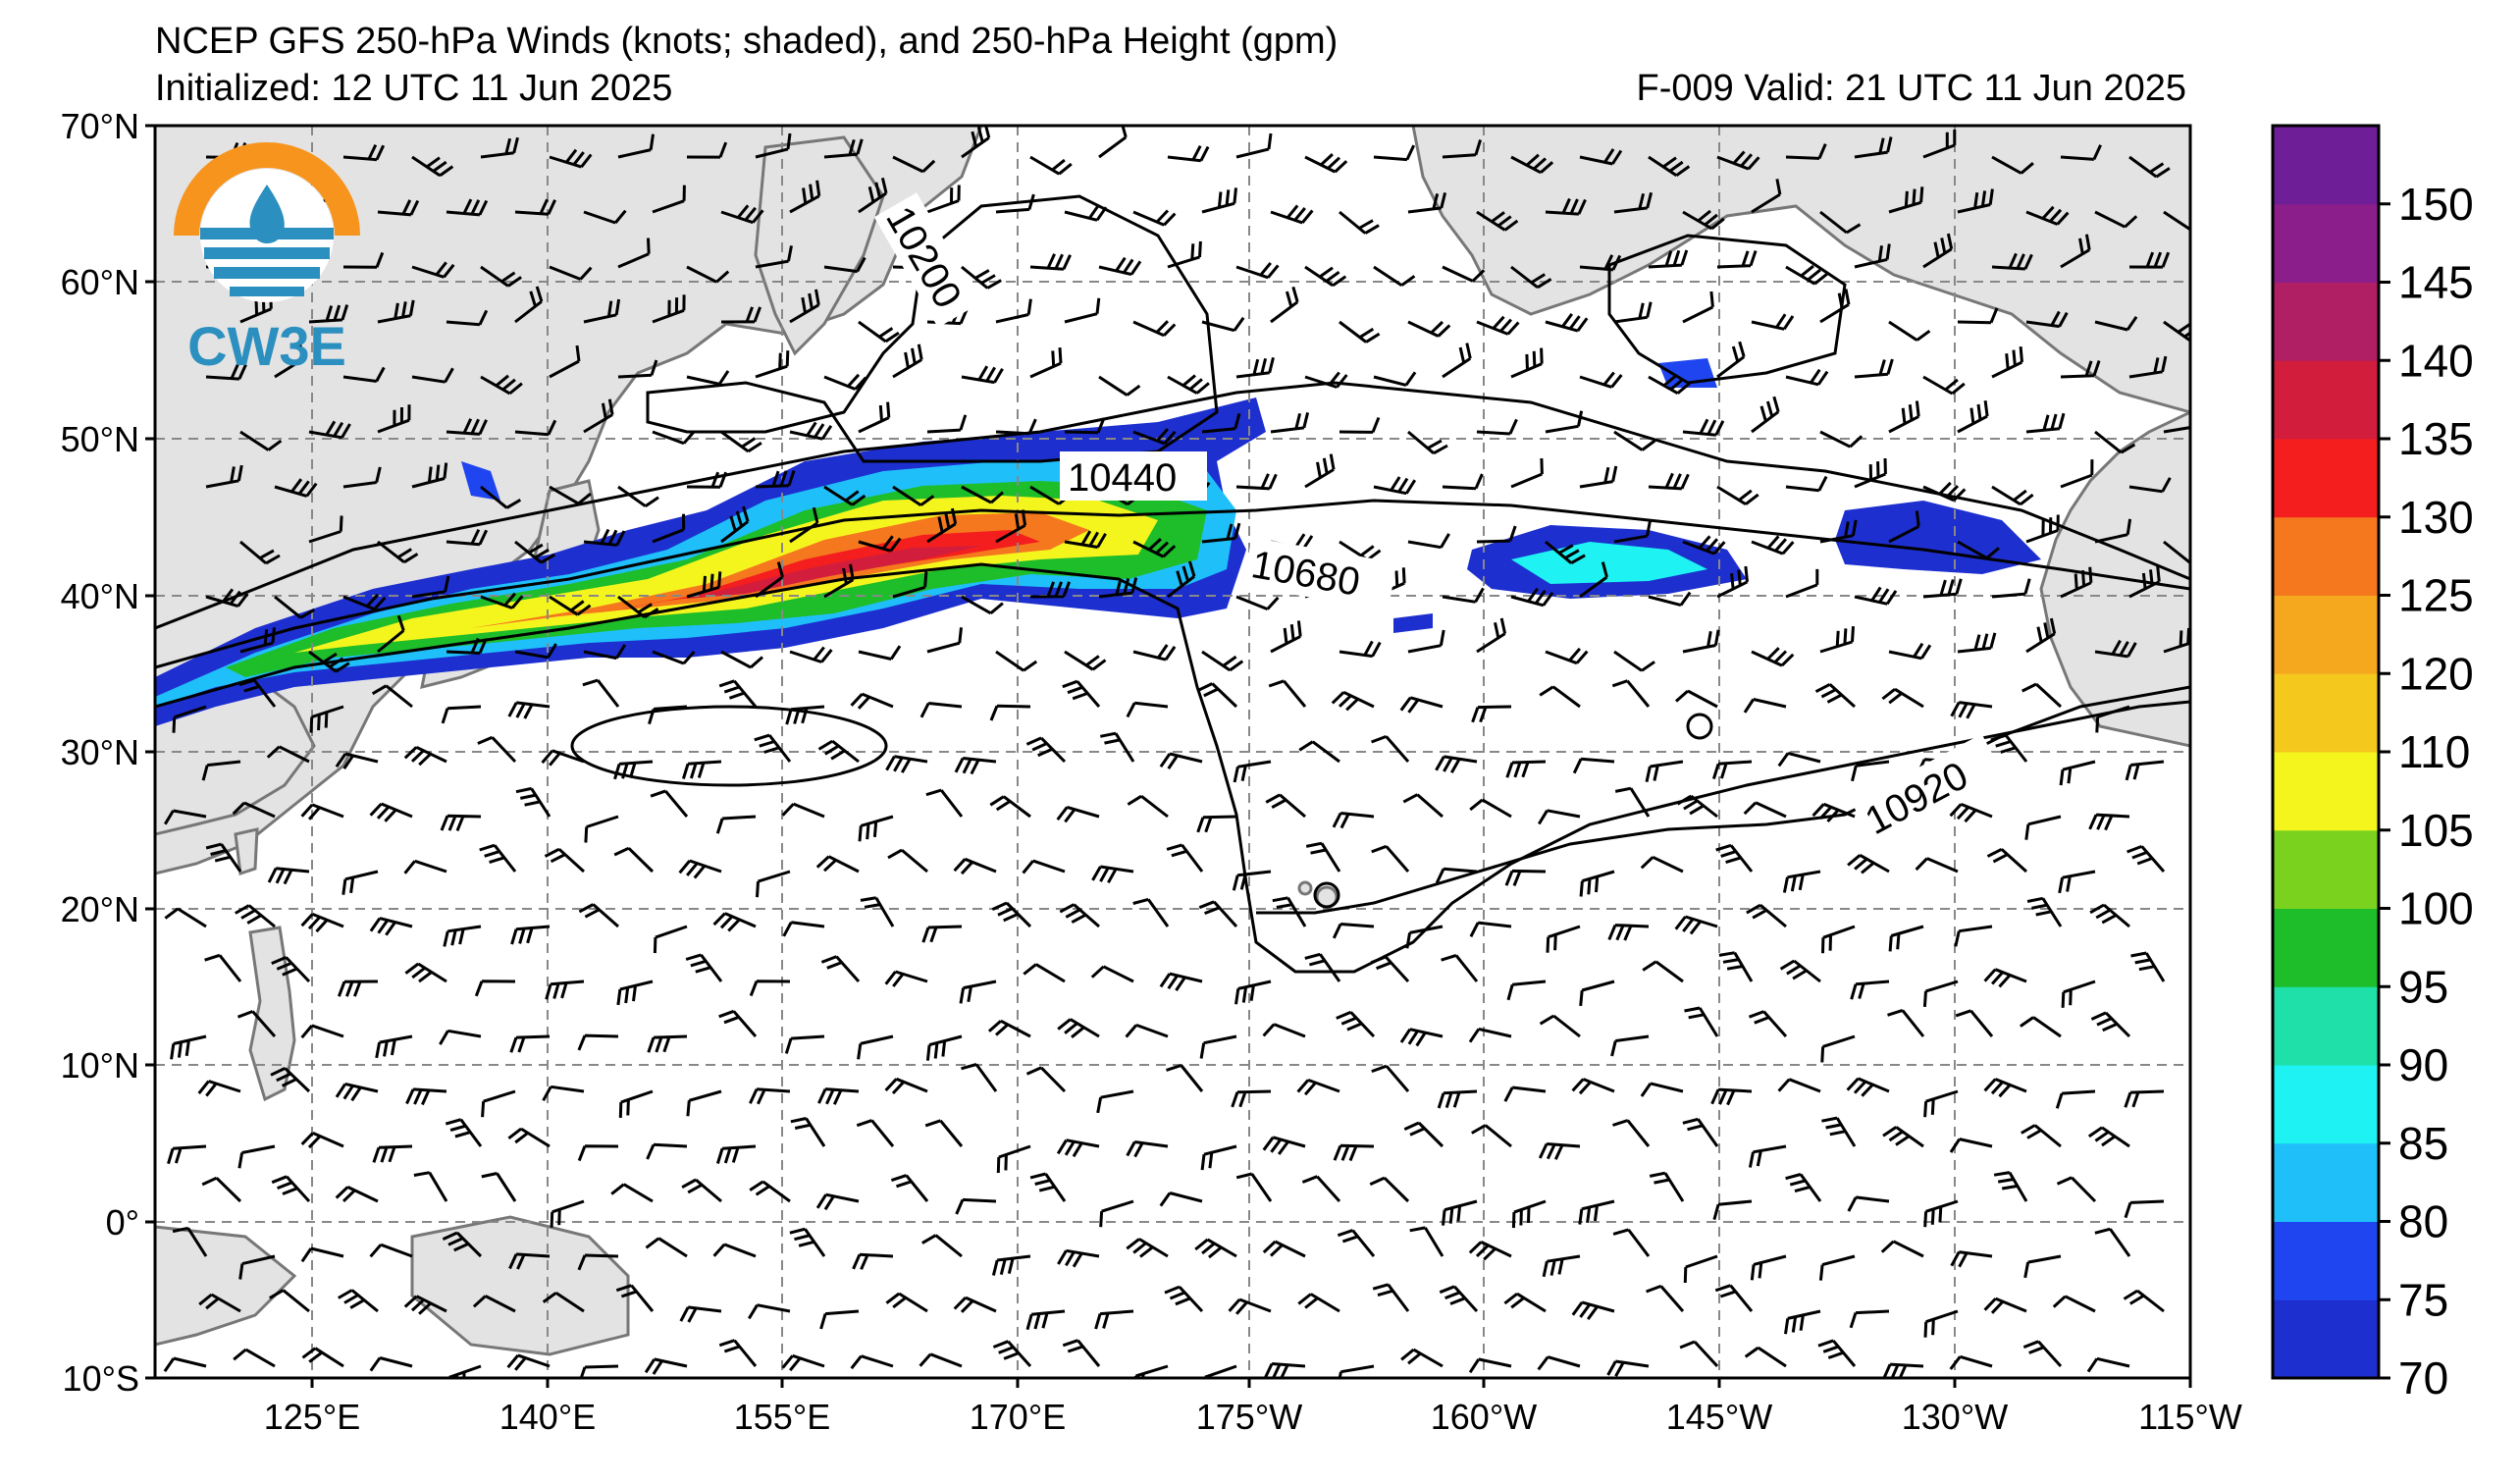  What do you see at coordinates (520, 1285) in the screenshot?
I see `land-new-guinea` at bounding box center [520, 1285].